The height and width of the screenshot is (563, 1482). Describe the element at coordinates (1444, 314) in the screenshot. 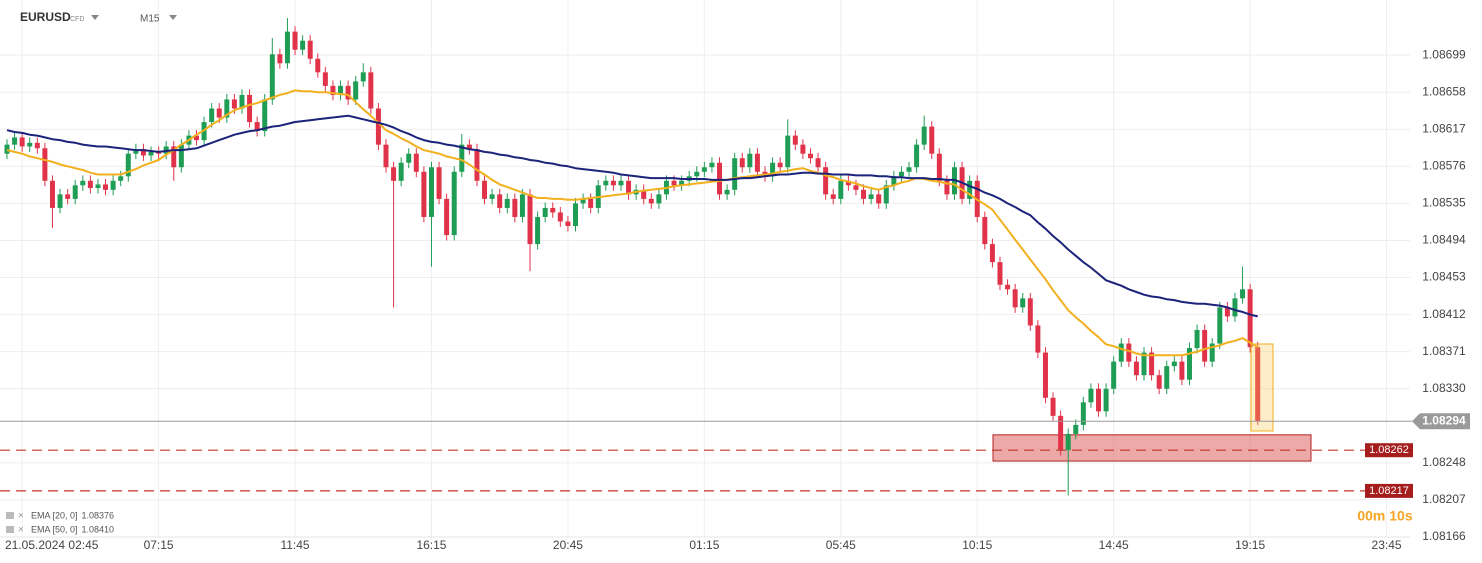

I see `y-tick-label: 1.08412` at that location.